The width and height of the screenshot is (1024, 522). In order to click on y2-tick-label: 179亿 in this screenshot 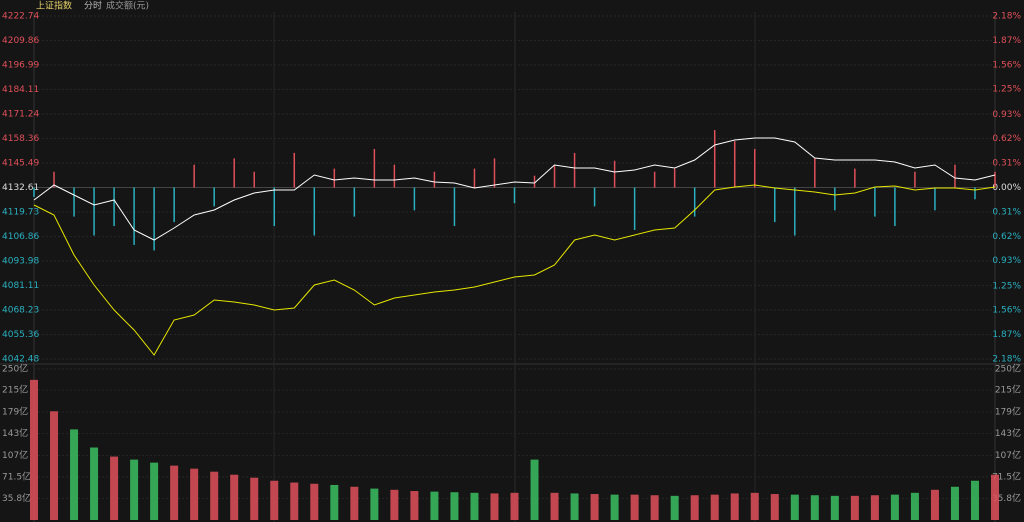, I will do `click(1008, 411)`.